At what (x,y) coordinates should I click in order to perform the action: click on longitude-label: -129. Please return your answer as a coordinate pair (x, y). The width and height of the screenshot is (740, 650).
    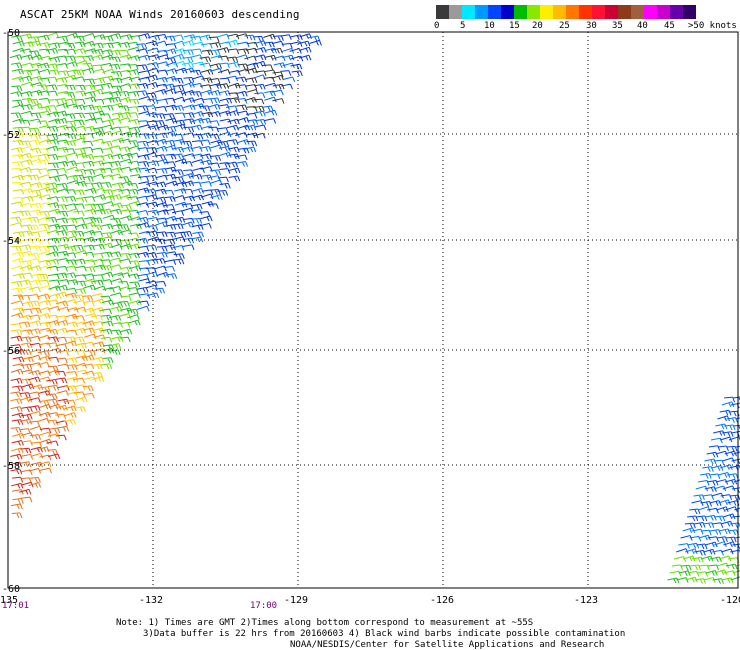
    Looking at the image, I should click on (296, 600).